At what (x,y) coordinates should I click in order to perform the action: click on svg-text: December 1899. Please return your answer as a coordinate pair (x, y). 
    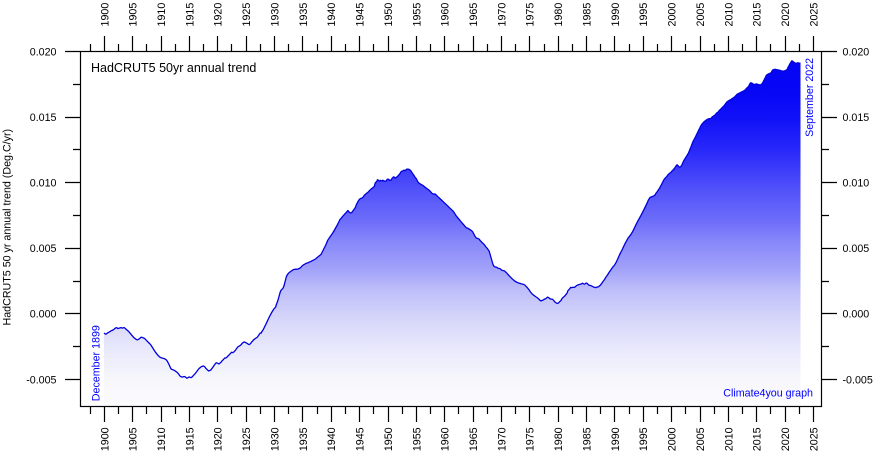
    Looking at the image, I should click on (97, 363).